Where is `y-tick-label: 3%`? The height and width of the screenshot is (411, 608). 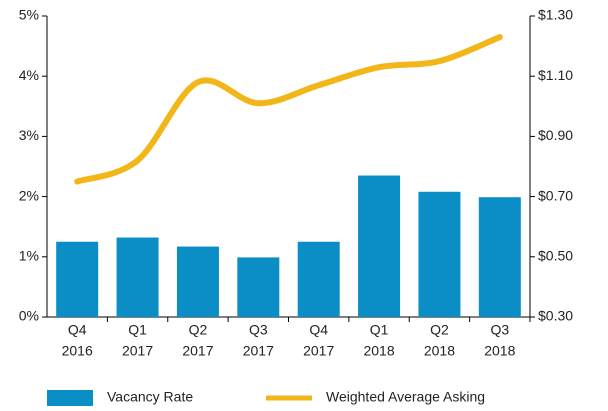 y-tick-label: 3% is located at coordinates (29, 135).